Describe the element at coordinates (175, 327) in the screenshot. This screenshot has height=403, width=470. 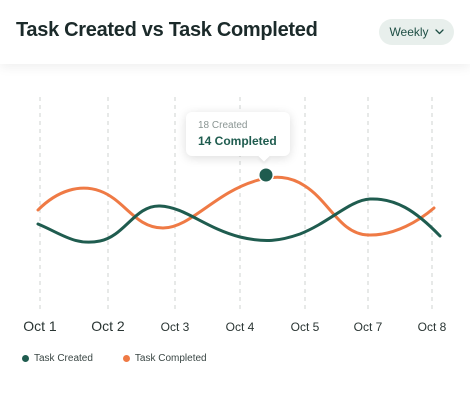
I see `x-tick-label: Oct 3` at that location.